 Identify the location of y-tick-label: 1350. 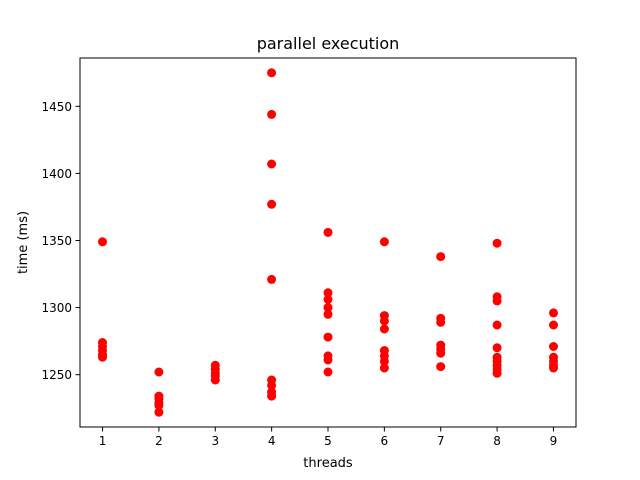
(56, 241).